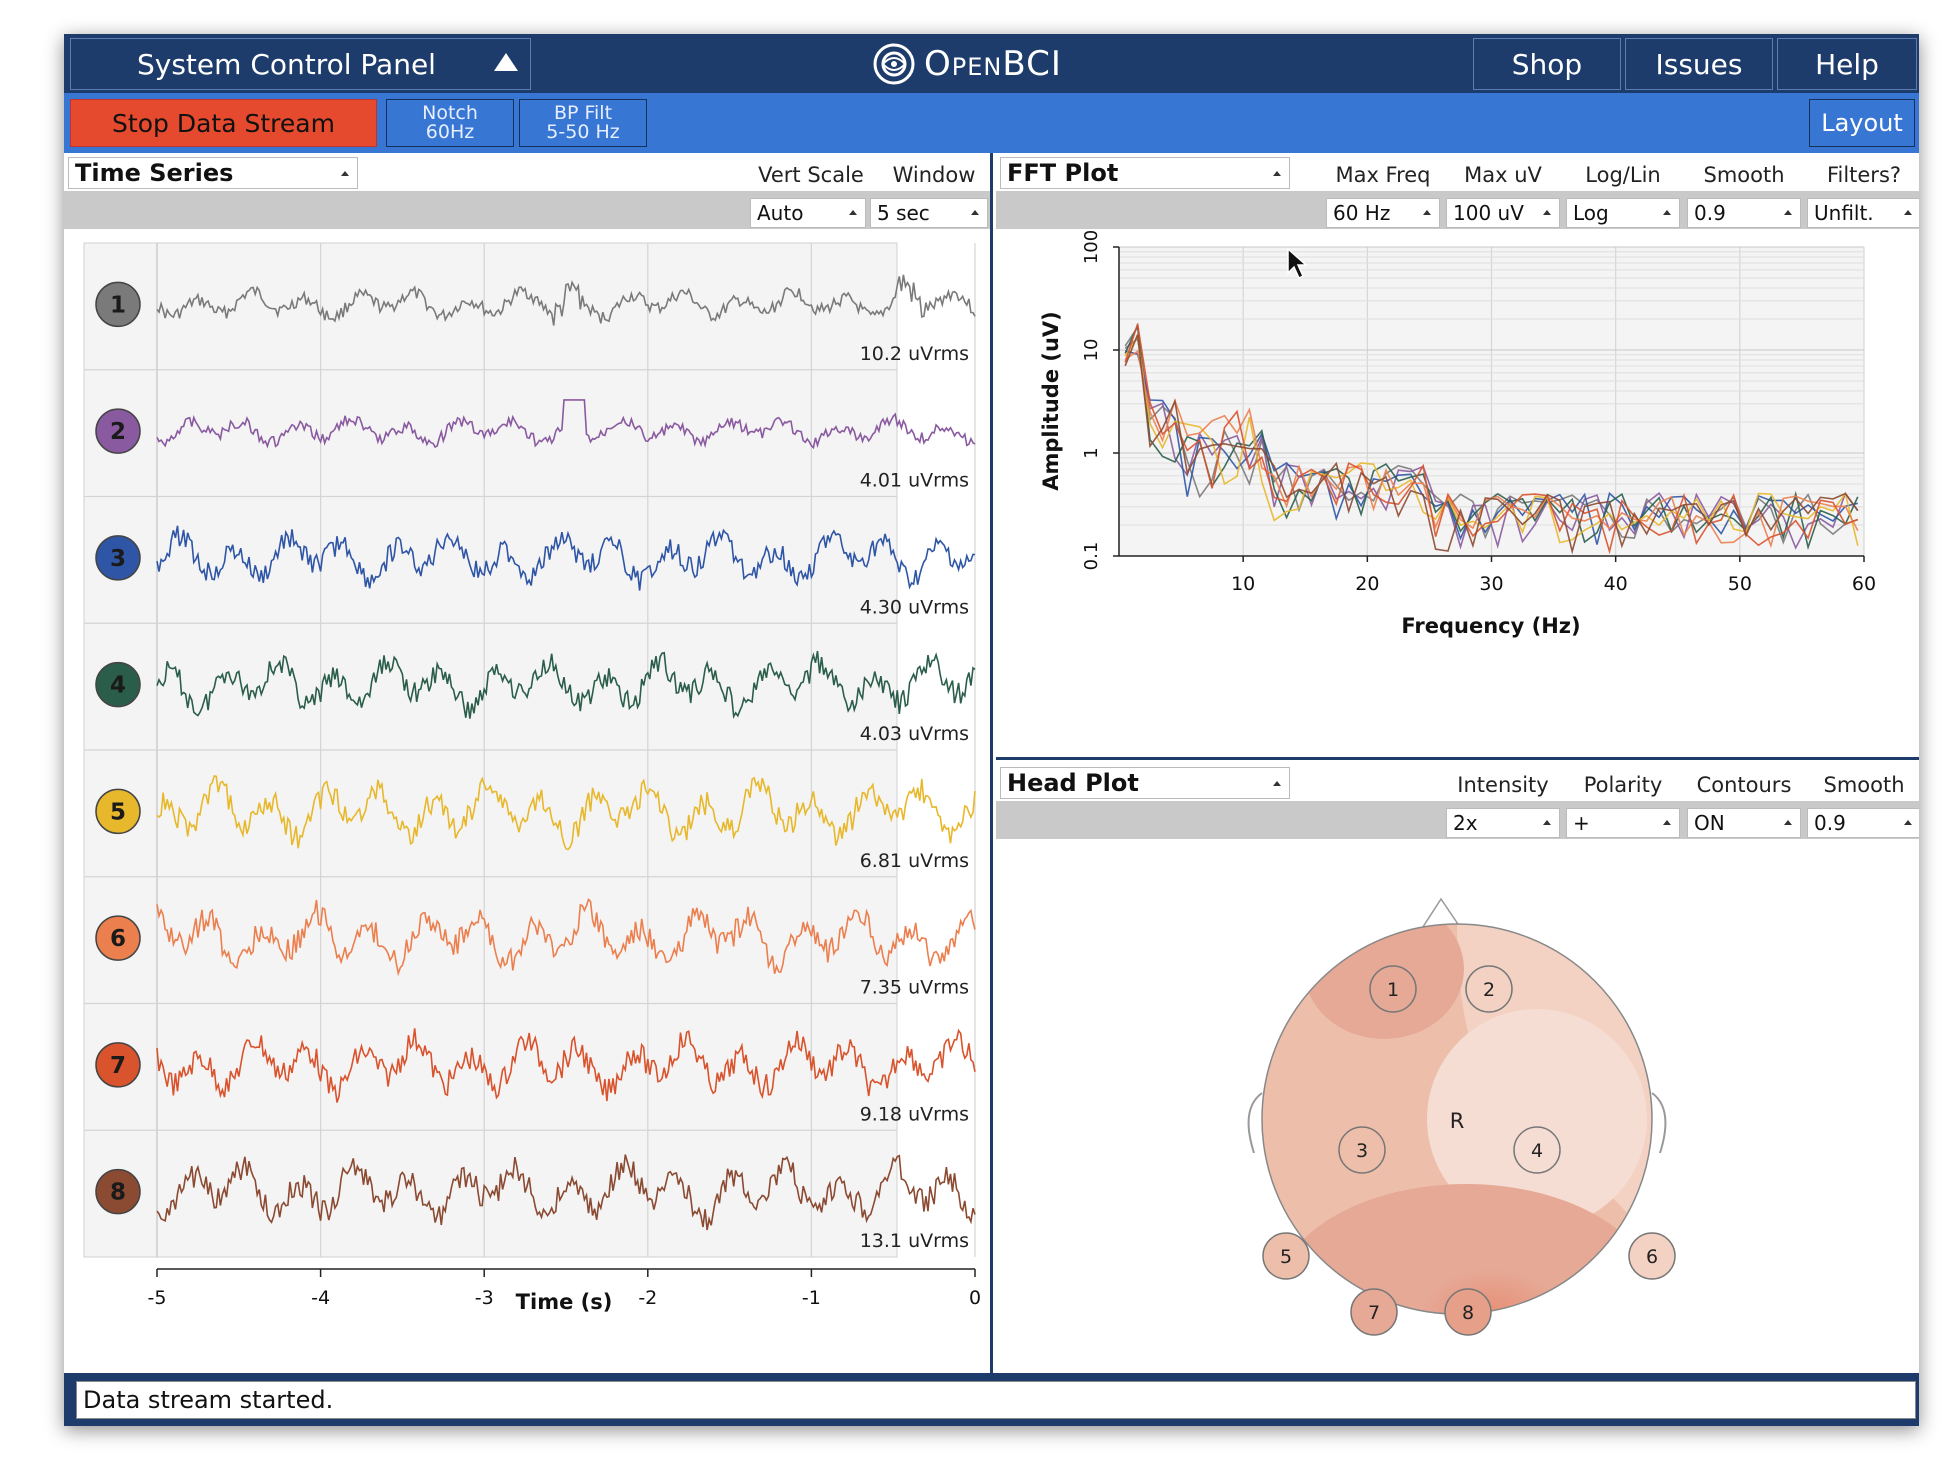  What do you see at coordinates (157, 1298) in the screenshot?
I see `time-tick-label: -5` at bounding box center [157, 1298].